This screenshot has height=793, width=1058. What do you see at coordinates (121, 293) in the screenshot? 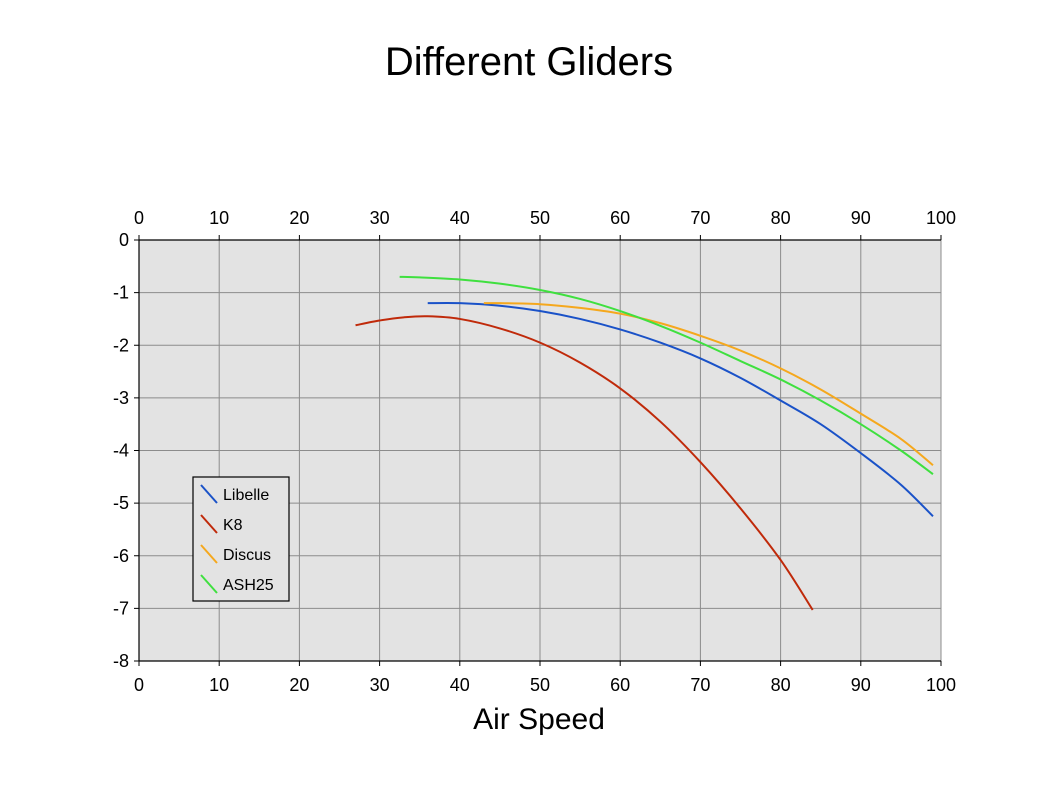
I see `y-tick-label: -1` at bounding box center [121, 293].